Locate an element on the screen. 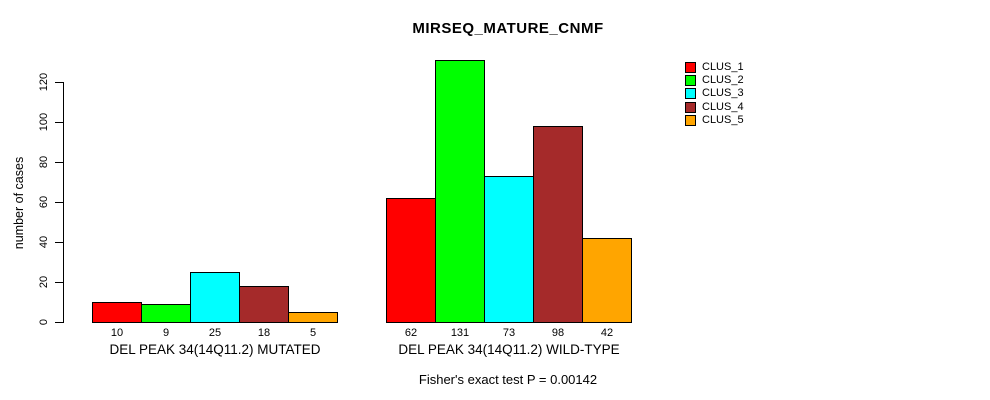 This screenshot has width=990, height=400. bar-value-label: 131 is located at coordinates (460, 333).